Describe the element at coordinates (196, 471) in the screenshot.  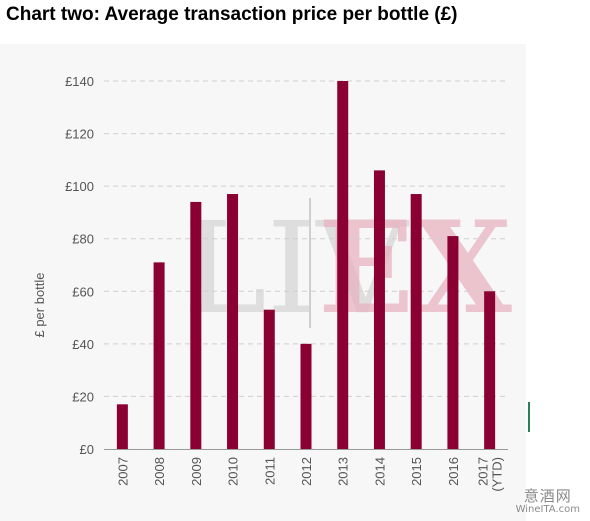
I see `x-tick-label: 2009` at that location.